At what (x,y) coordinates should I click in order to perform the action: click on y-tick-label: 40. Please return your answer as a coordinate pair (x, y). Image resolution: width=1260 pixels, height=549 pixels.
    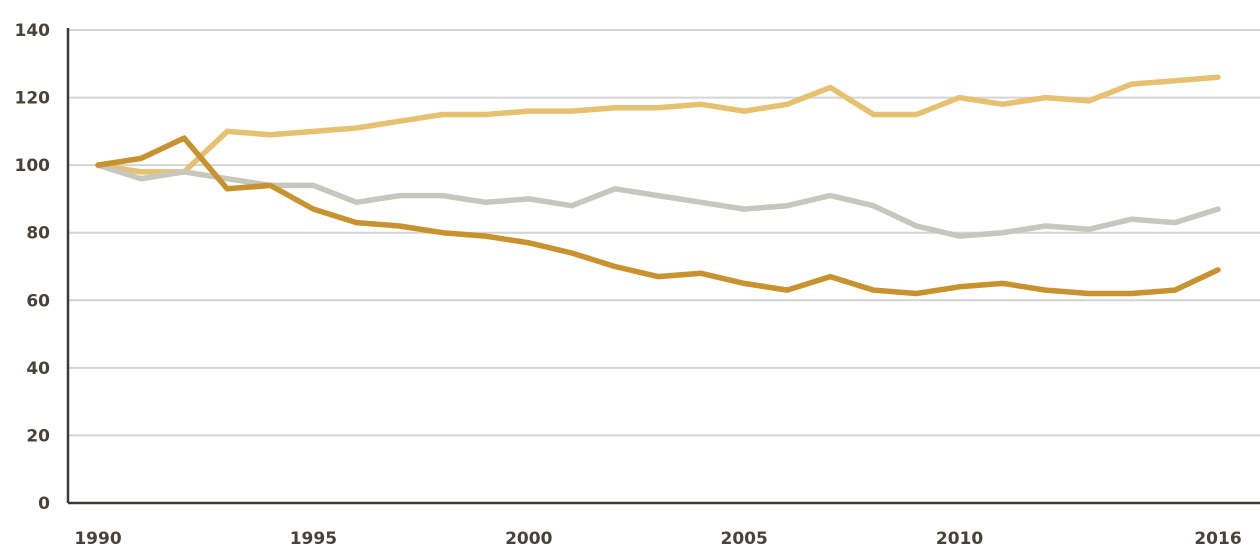
    Looking at the image, I should click on (38, 369).